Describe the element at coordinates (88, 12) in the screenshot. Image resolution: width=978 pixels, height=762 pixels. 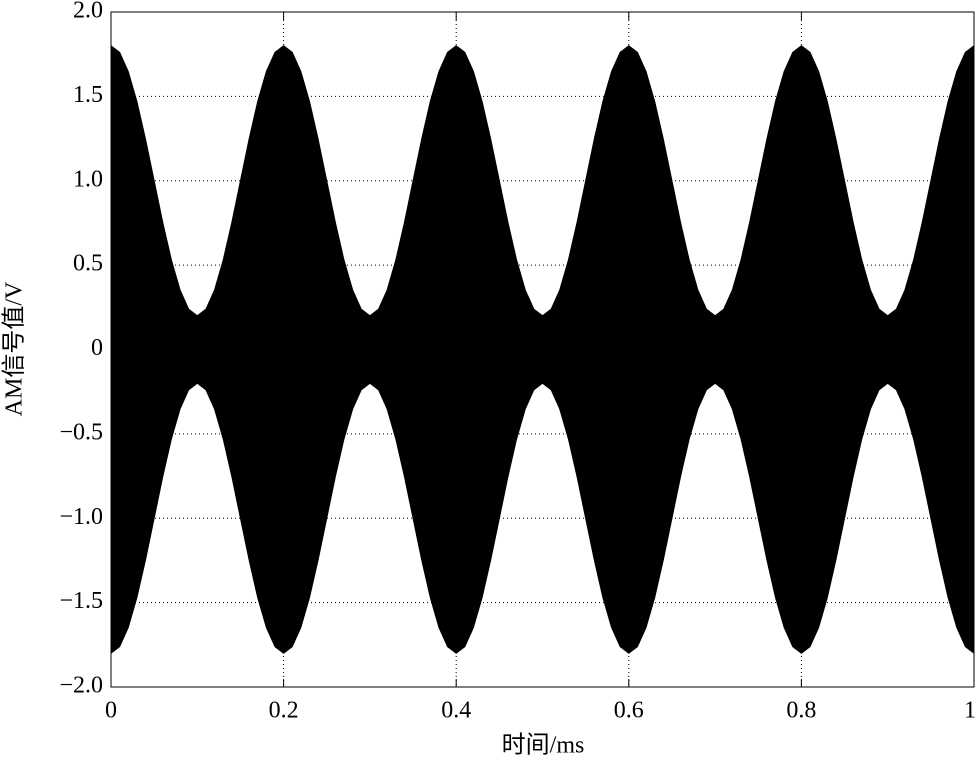
I see `y-tick-label: 2.0` at that location.